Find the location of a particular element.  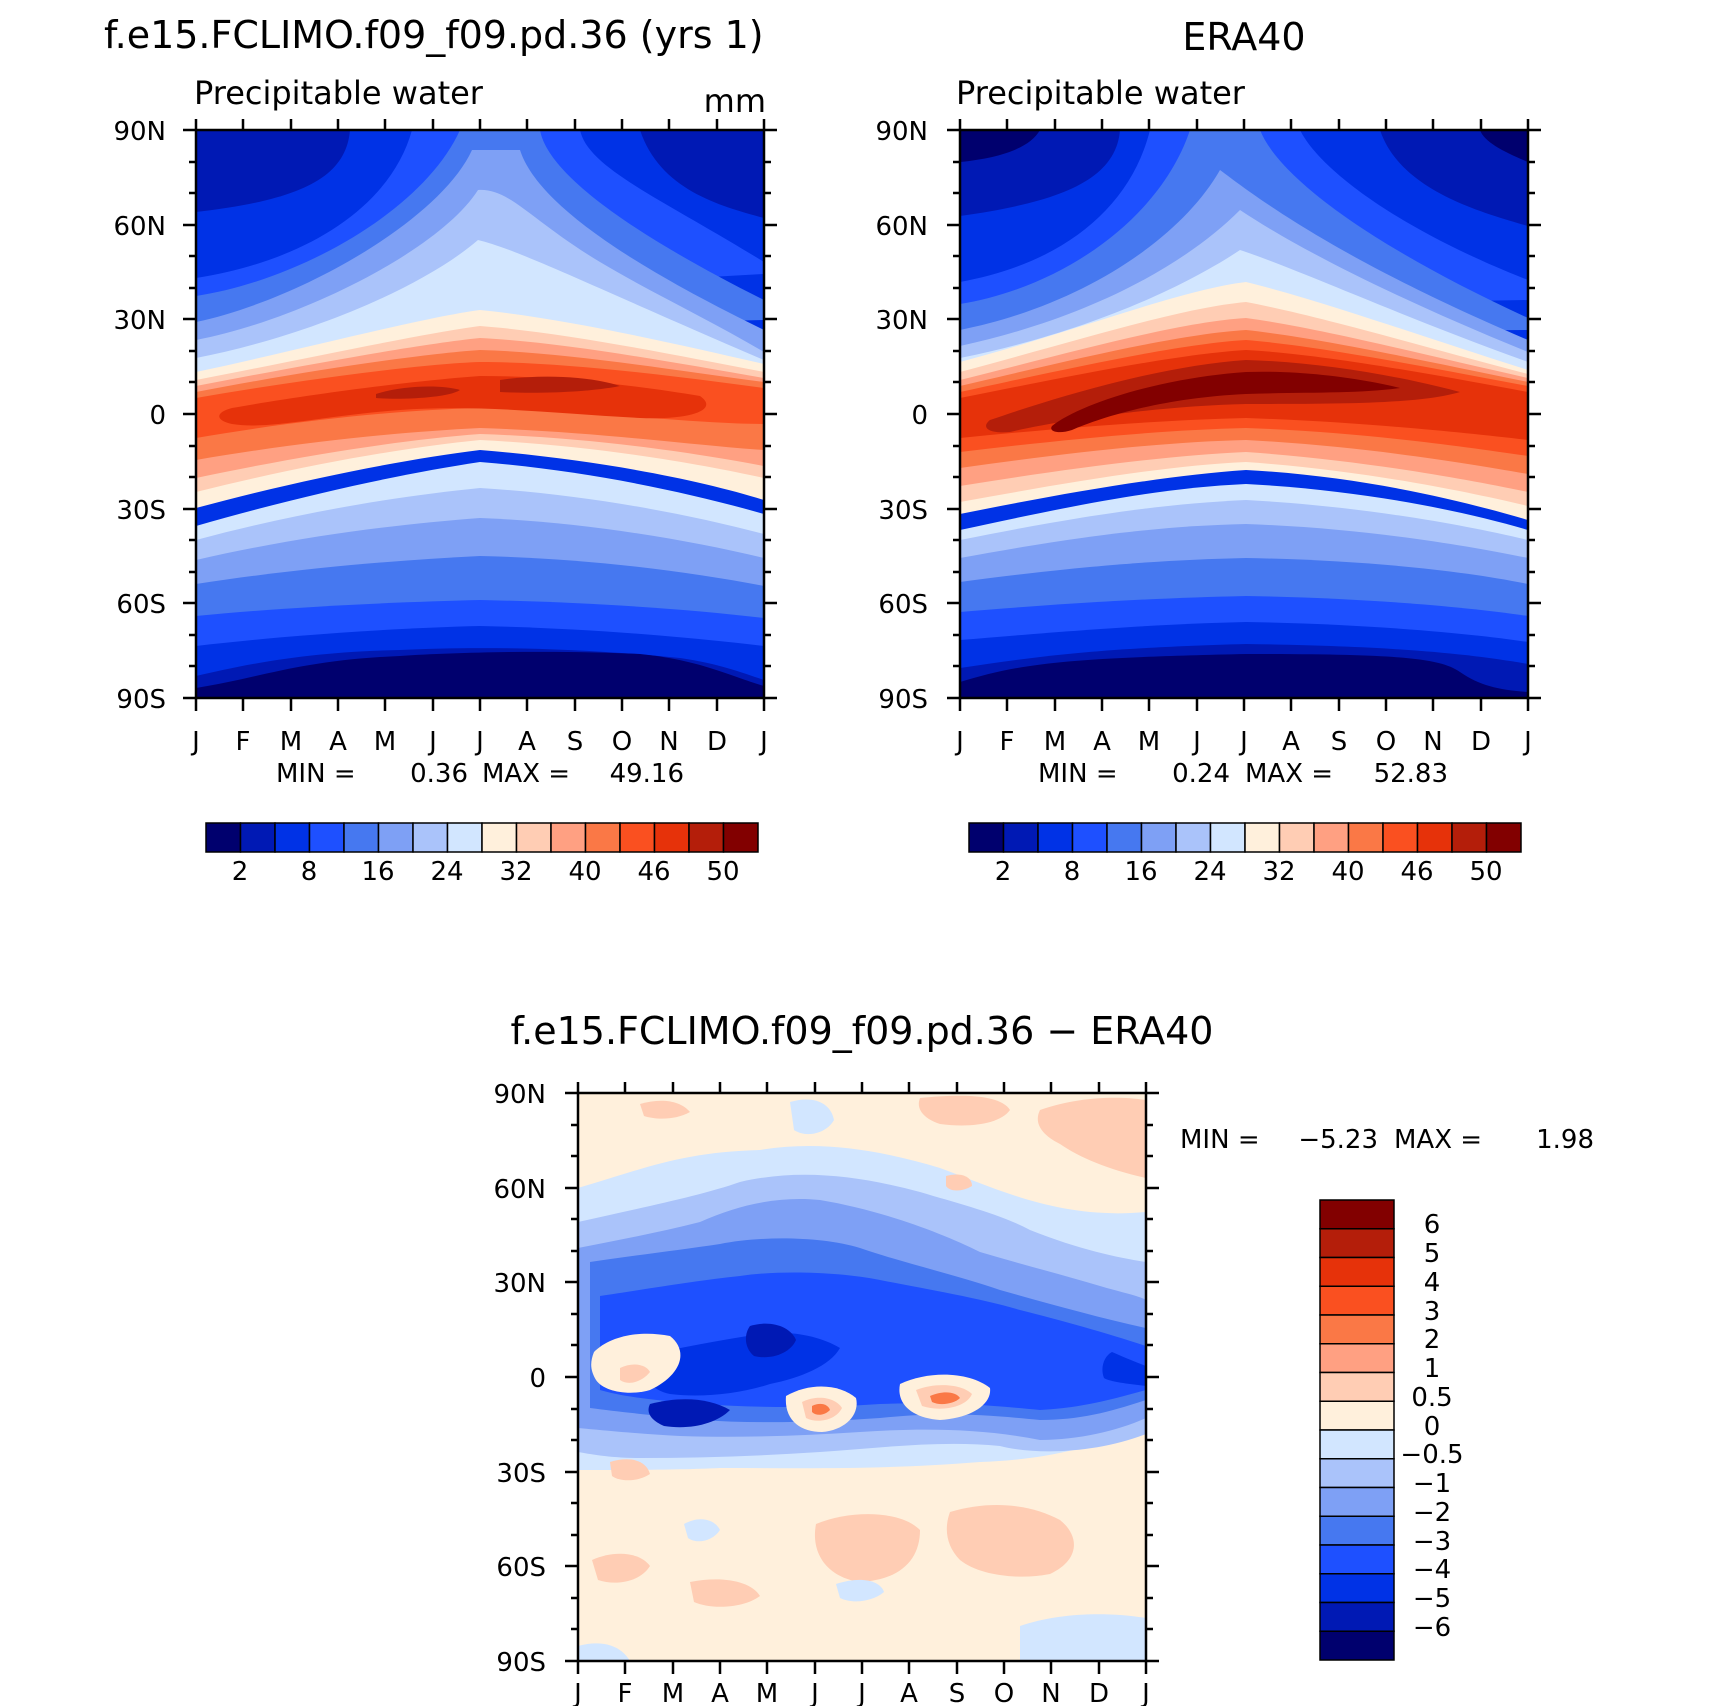

colorbar-tick-label: −4 is located at coordinates (1432, 1570).